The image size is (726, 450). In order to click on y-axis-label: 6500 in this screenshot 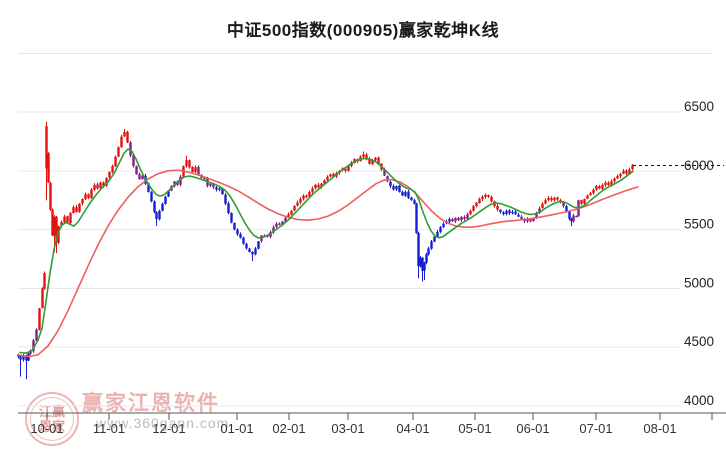, I will do `click(699, 106)`.